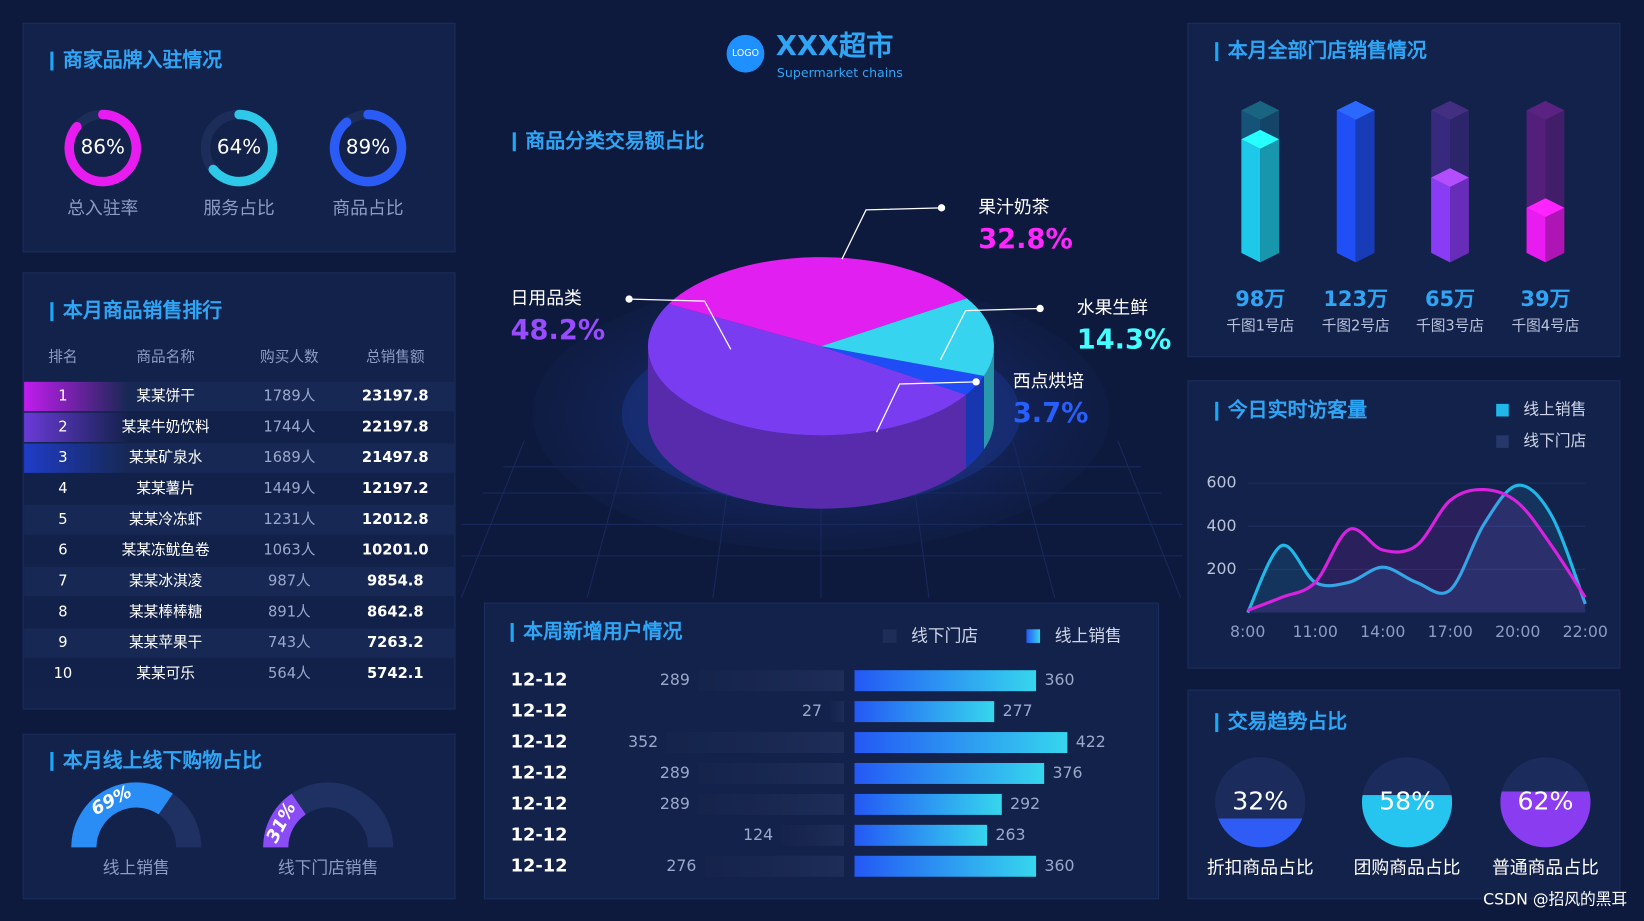  I want to click on pie-label: 果汁奶茶, so click(1013, 207).